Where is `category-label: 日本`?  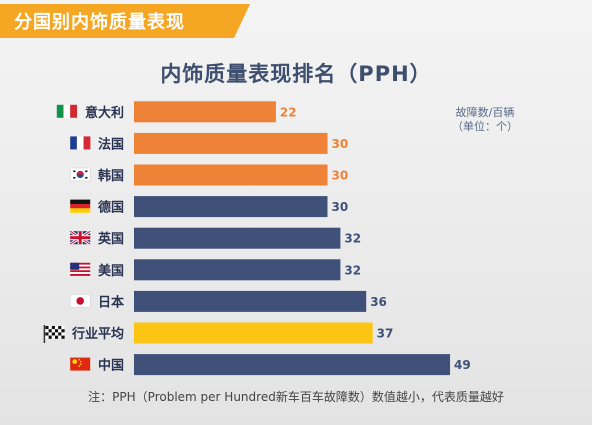
category-label: 日本 is located at coordinates (111, 302).